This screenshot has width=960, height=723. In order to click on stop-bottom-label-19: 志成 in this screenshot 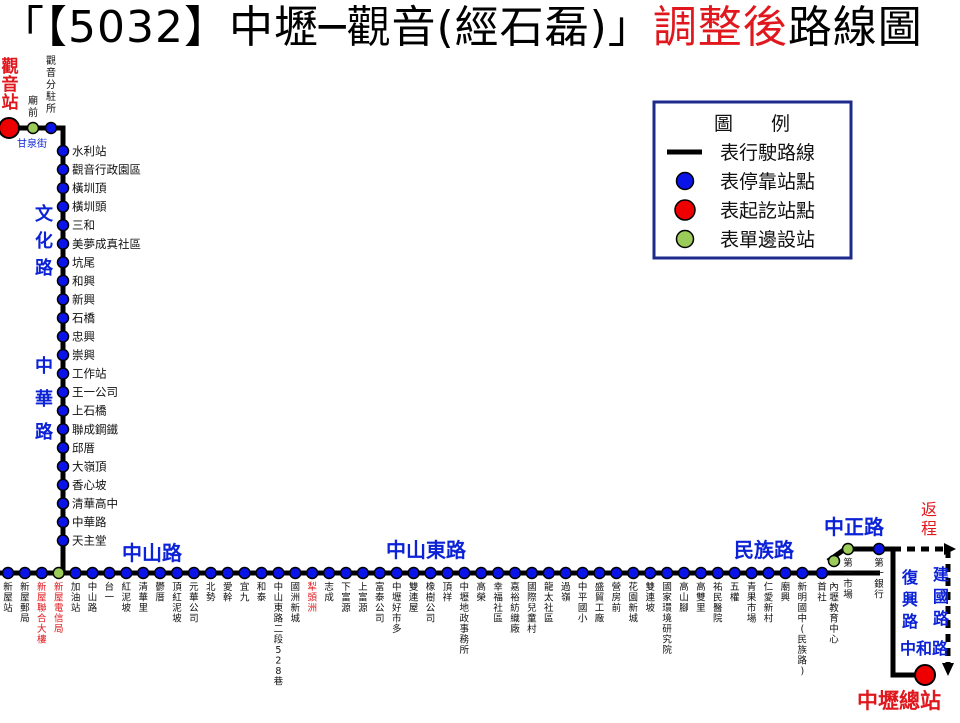, I will do `click(329, 592)`.